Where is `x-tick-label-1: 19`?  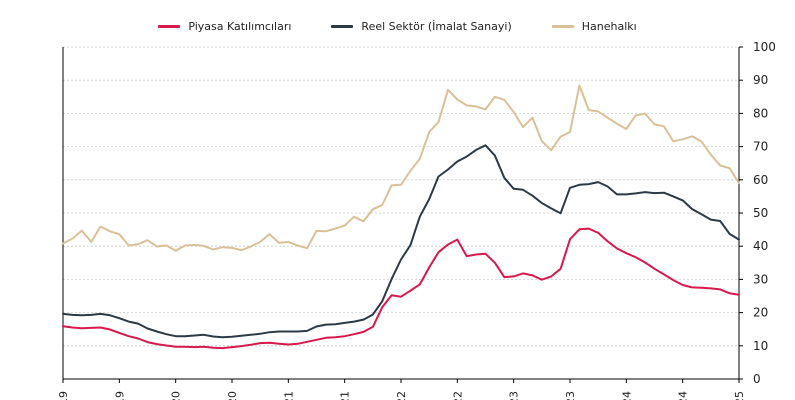 x-tick-label-1: 19 is located at coordinates (119, 395).